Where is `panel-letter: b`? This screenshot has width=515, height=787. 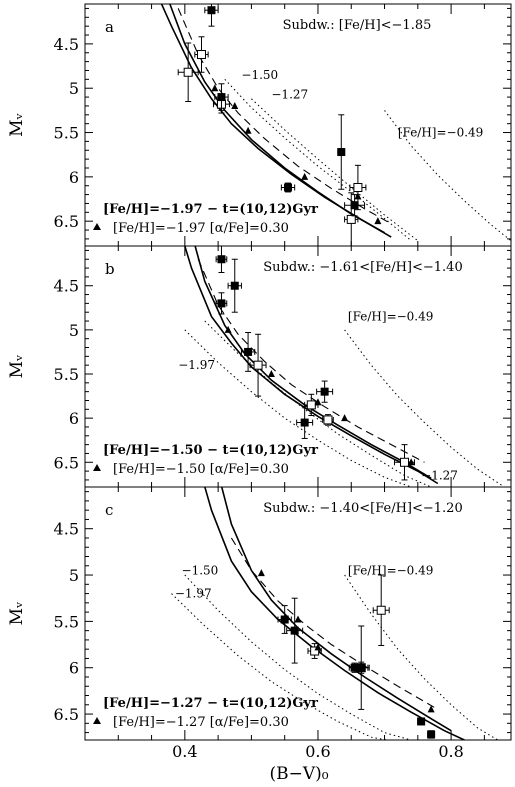 panel-letter: b is located at coordinates (110, 269).